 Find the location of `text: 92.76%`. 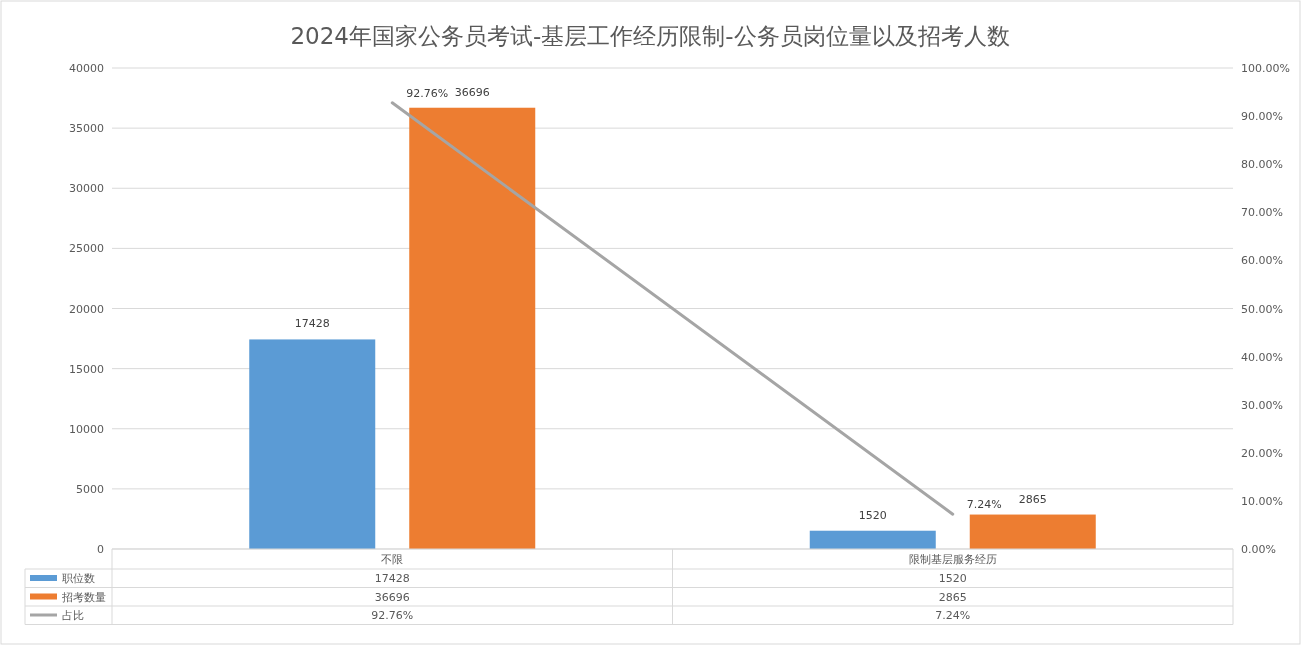

text: 92.76% is located at coordinates (427, 93).